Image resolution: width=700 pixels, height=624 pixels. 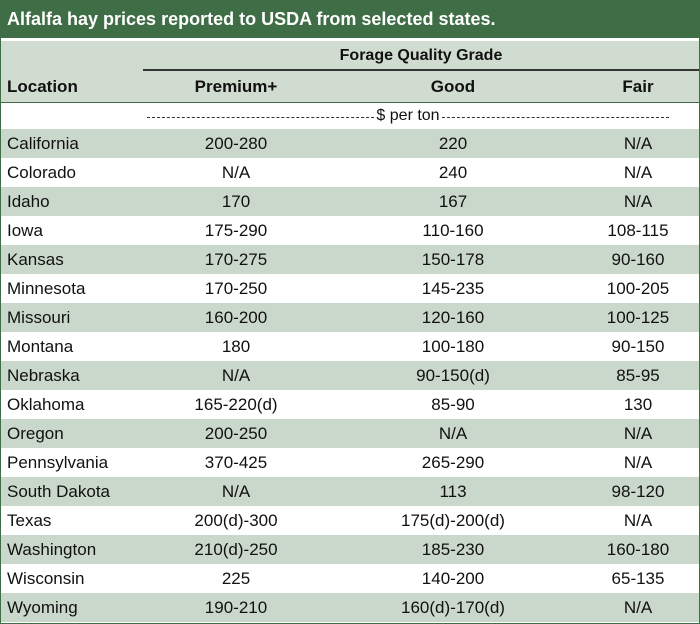 What do you see at coordinates (350, 578) in the screenshot?
I see `table-row: Wisconsin 225 140-200 65-135` at bounding box center [350, 578].